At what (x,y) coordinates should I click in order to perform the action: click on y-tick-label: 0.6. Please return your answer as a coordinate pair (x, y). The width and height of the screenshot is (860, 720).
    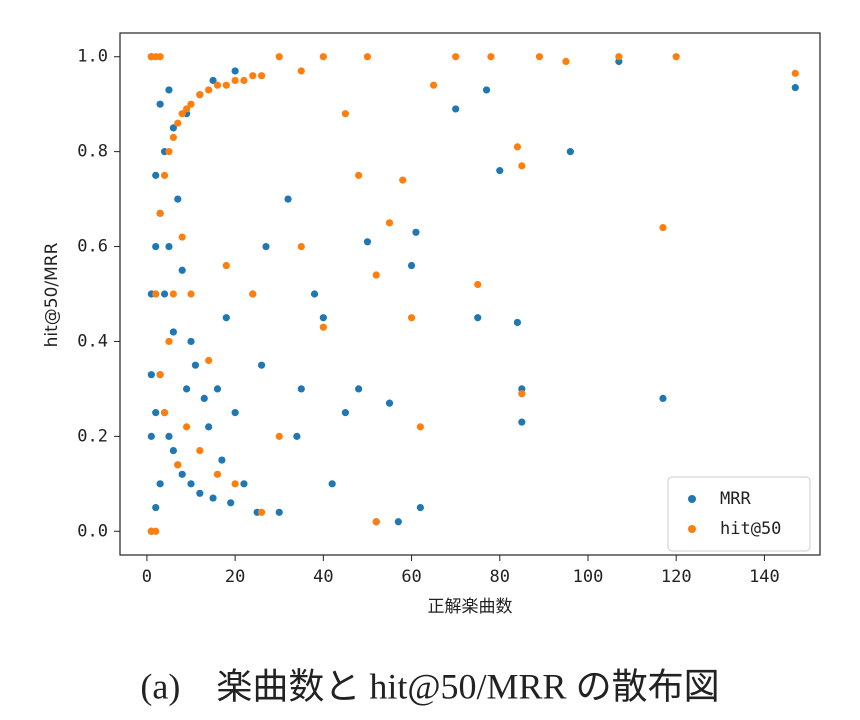
    Looking at the image, I should click on (92, 247).